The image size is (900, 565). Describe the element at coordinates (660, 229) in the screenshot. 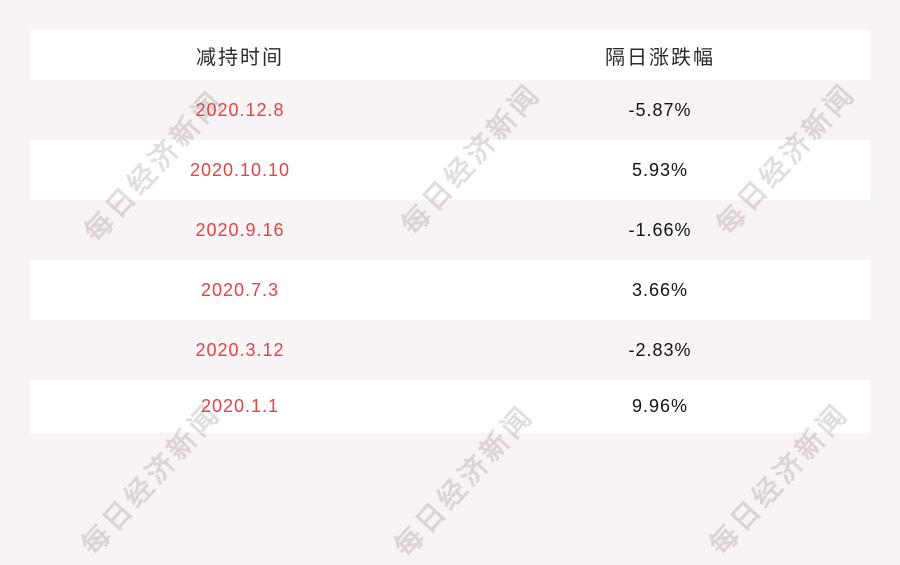

I see `cell-change: -1.66%` at that location.